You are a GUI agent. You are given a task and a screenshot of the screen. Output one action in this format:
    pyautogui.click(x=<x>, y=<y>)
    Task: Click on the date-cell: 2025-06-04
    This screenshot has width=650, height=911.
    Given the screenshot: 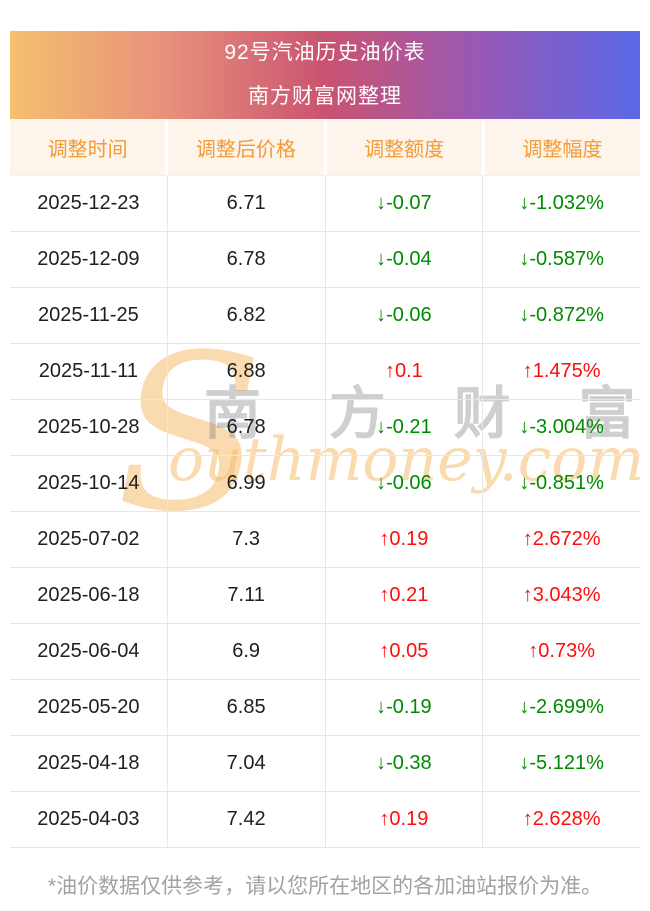 What is the action you would take?
    pyautogui.click(x=89, y=651)
    